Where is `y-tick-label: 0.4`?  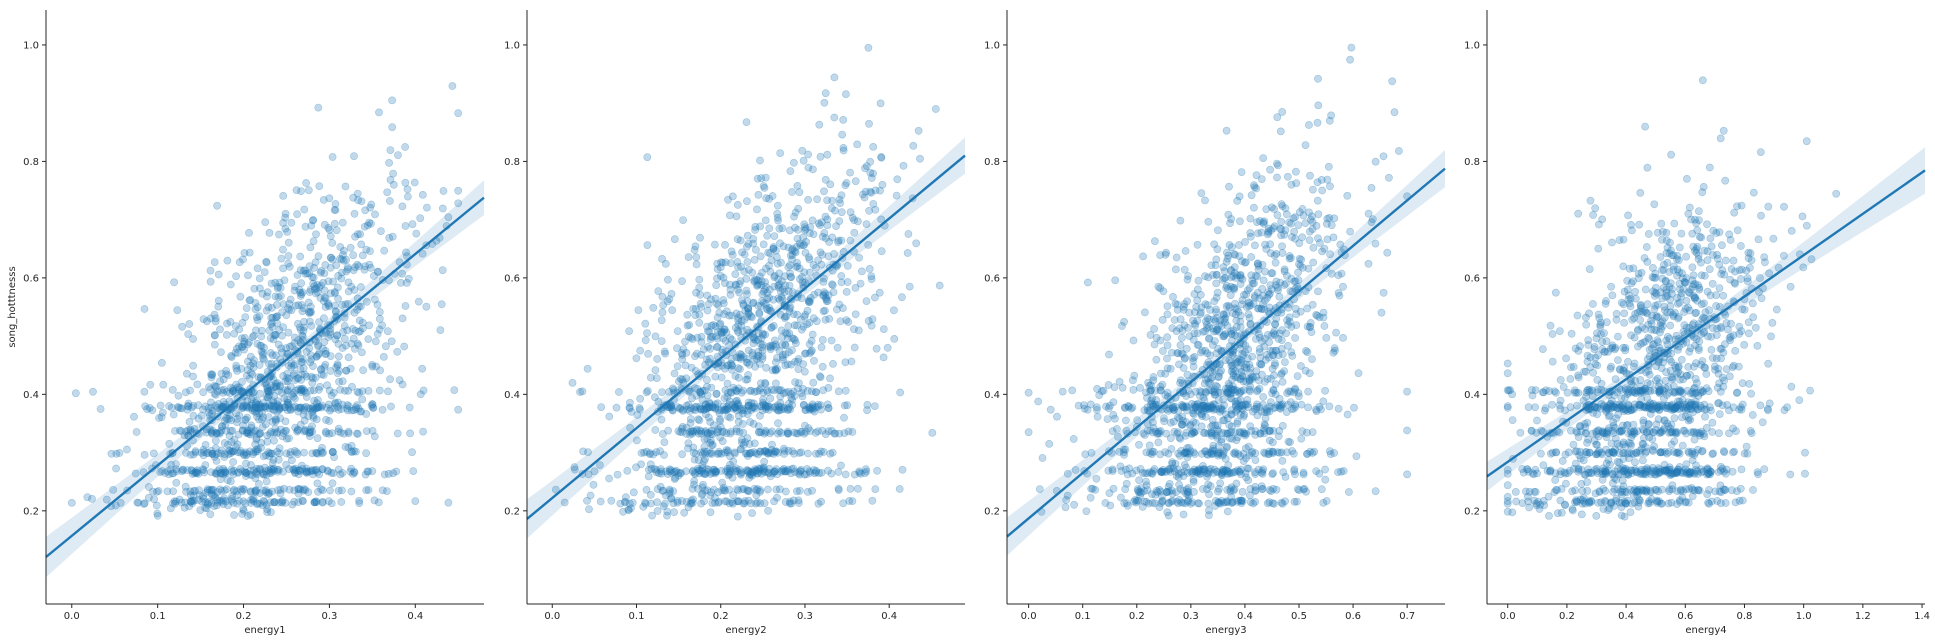 y-tick-label: 0.4 is located at coordinates (992, 395).